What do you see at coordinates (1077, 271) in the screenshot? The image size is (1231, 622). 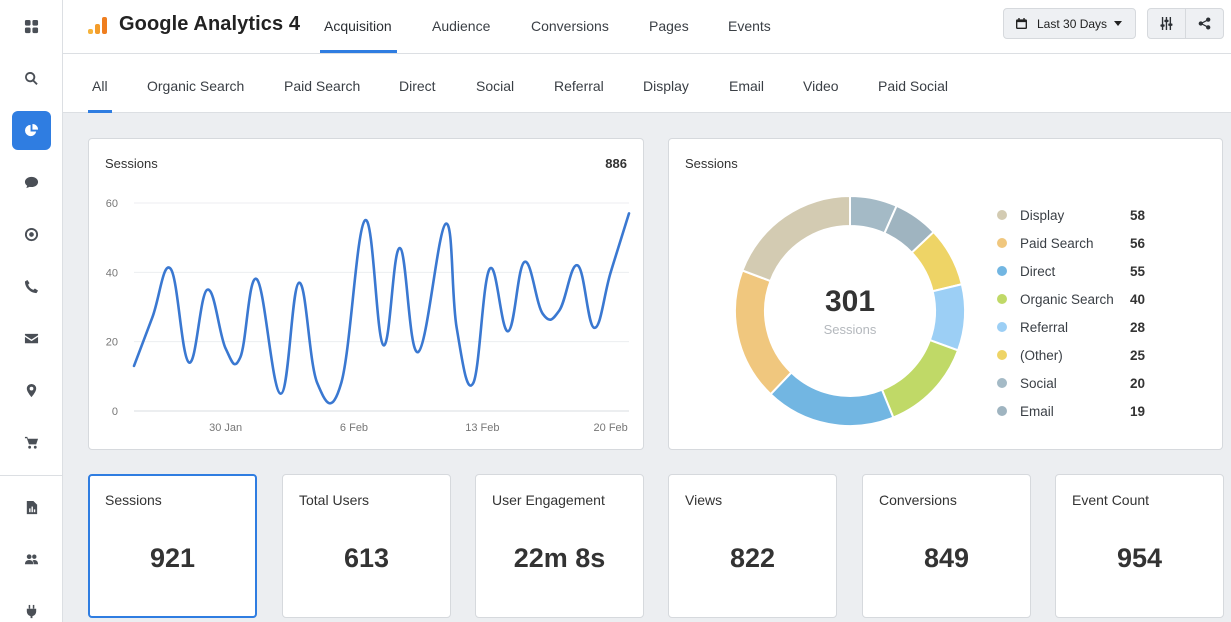 I see `legend-item: Direct 55` at bounding box center [1077, 271].